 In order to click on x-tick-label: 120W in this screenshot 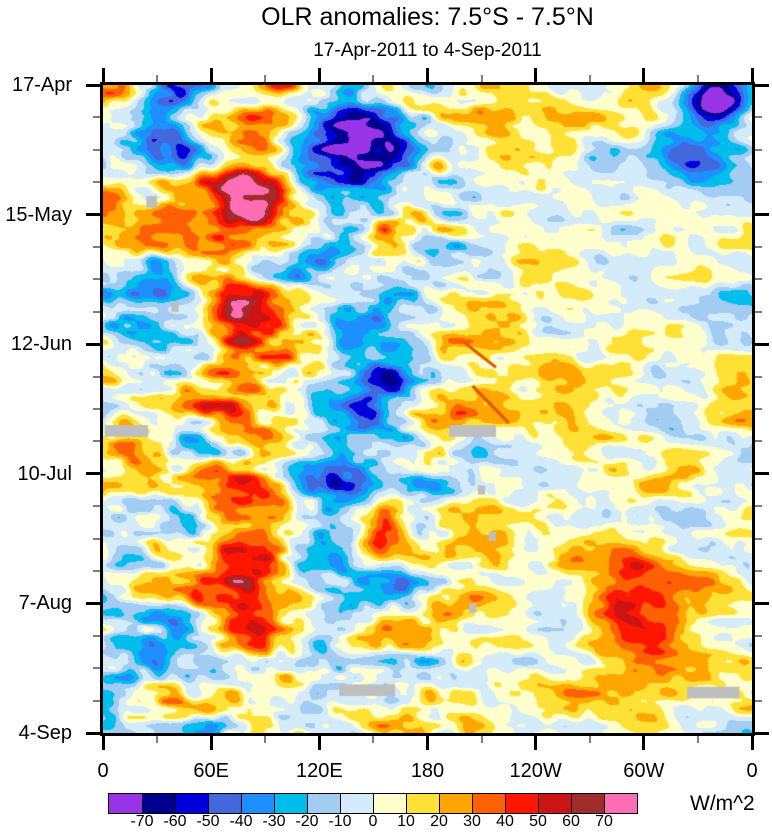, I will do `click(535, 771)`.